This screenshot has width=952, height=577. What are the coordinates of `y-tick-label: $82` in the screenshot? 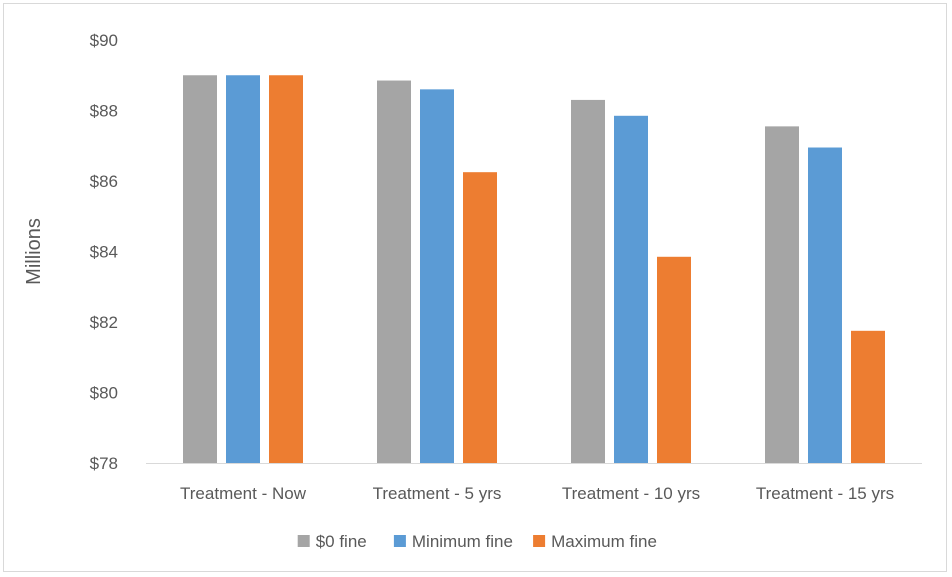 It's located at (104, 322).